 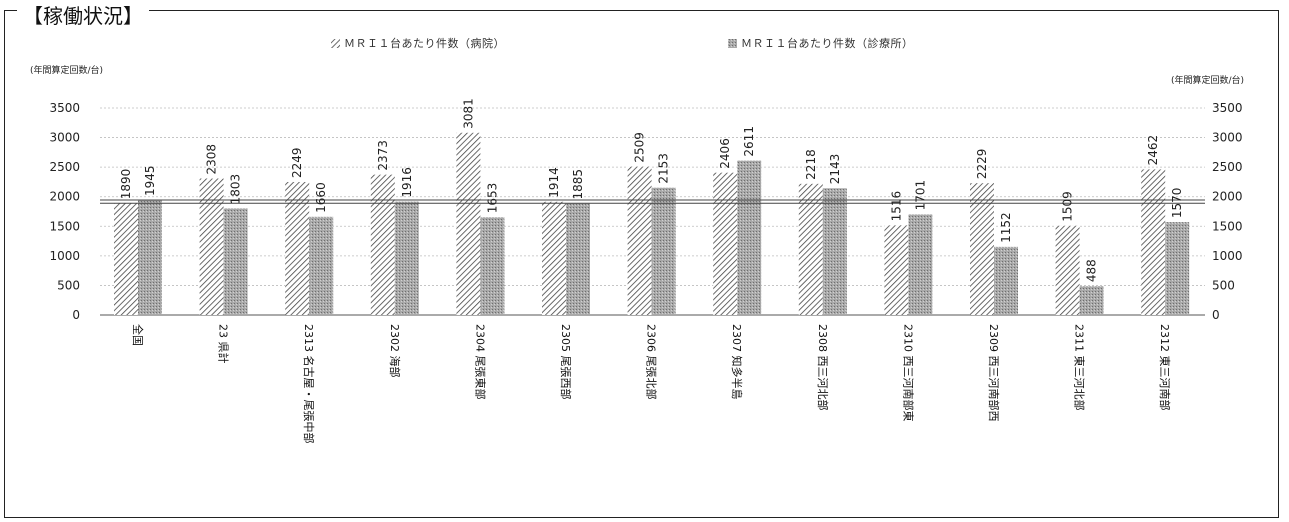 What do you see at coordinates (150, 180) in the screenshot?
I see `data-label-clinic: 1945` at bounding box center [150, 180].